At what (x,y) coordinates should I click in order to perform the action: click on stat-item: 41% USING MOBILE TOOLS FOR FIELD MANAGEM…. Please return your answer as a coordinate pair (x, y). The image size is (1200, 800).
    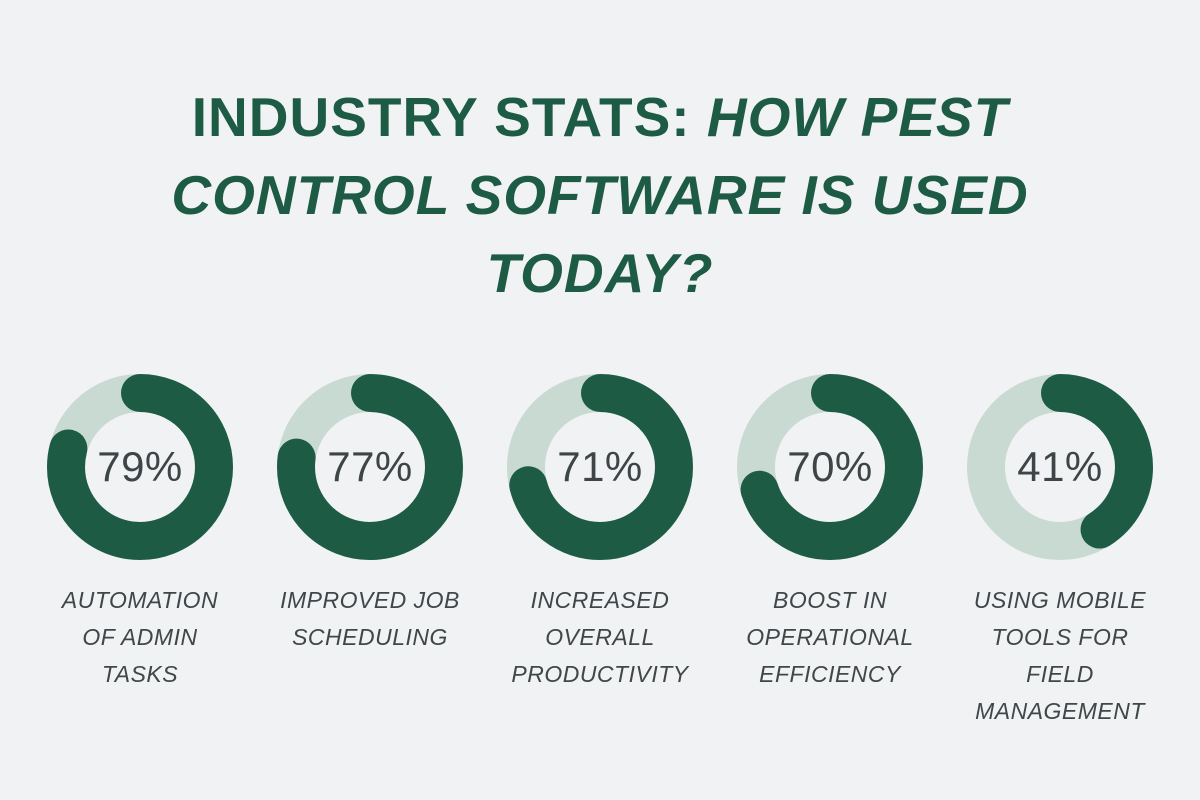
    Looking at the image, I should click on (1060, 551).